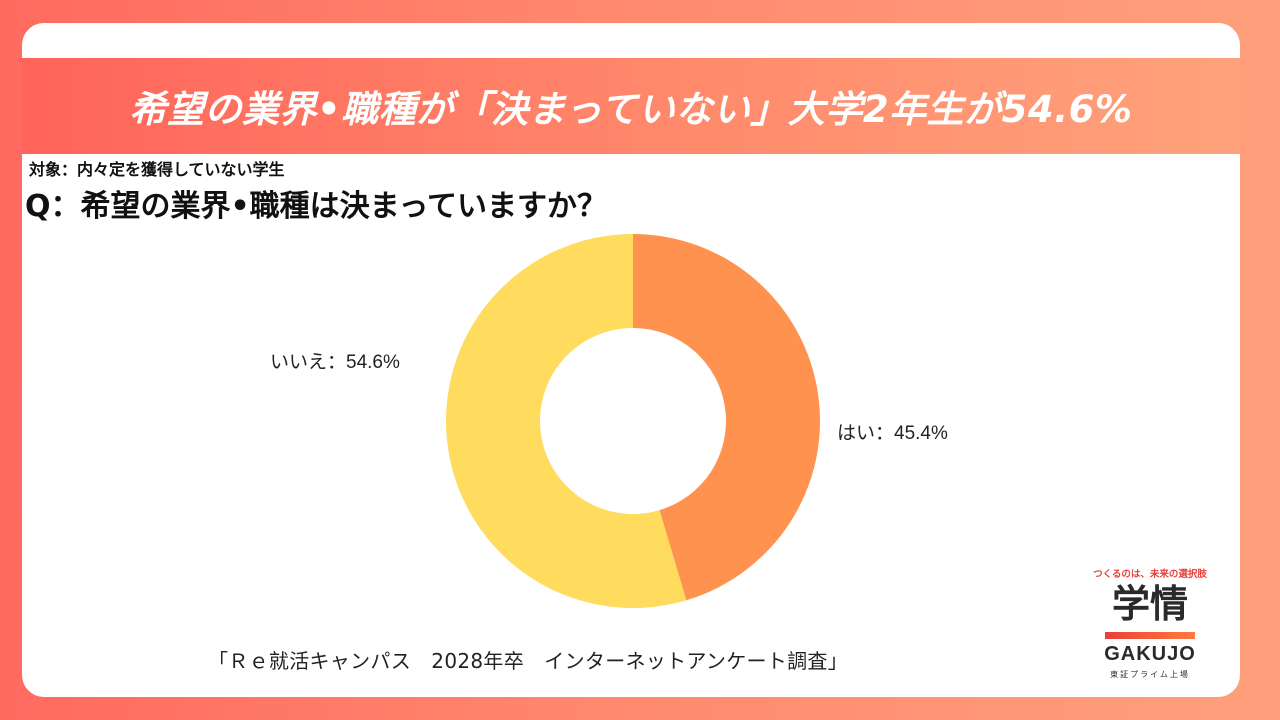  Describe the element at coordinates (528, 661) in the screenshot. I see `source-note: 「Ｒｅ就活キャンパス 2028年卒 インターネットアンケート調査」` at that location.